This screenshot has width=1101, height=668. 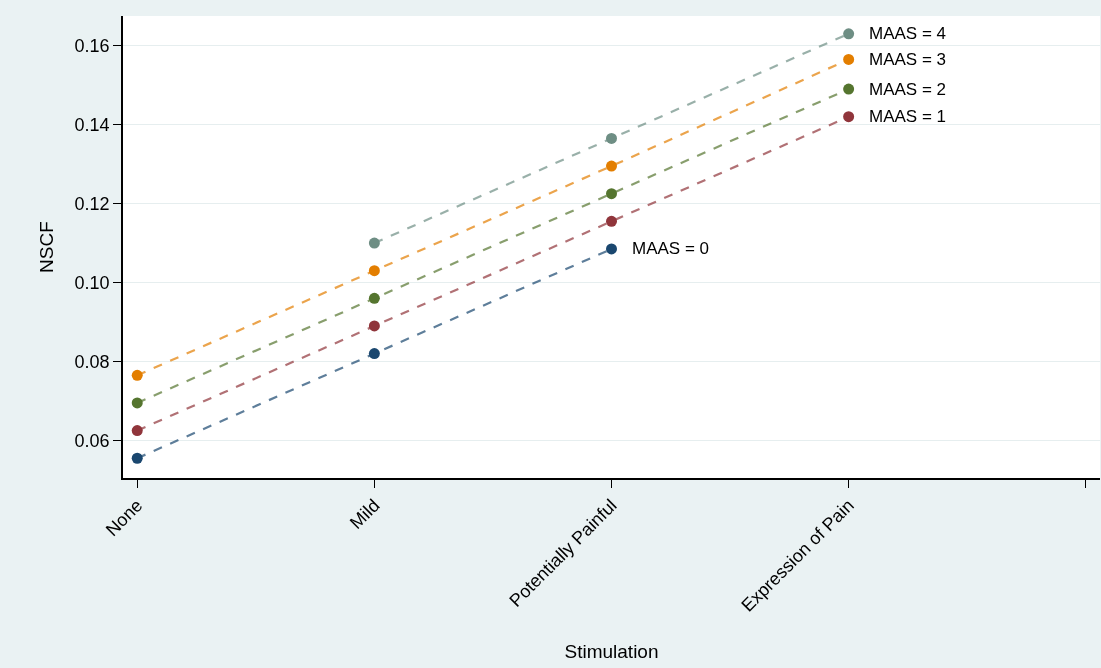 What do you see at coordinates (908, 116) in the screenshot?
I see `series-label: MAAS = 1` at bounding box center [908, 116].